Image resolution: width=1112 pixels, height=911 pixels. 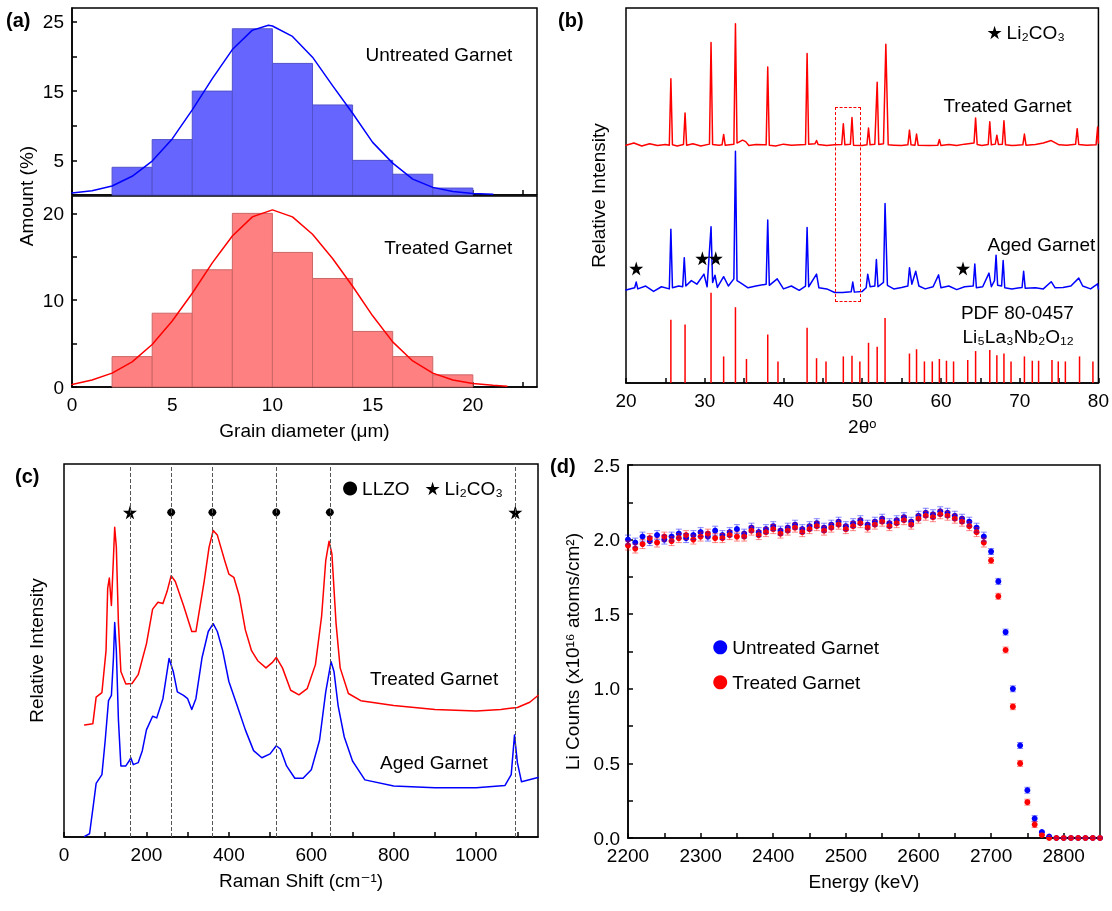 What do you see at coordinates (606, 763) in the screenshot?
I see `y-tick-label: 0.5` at bounding box center [606, 763].